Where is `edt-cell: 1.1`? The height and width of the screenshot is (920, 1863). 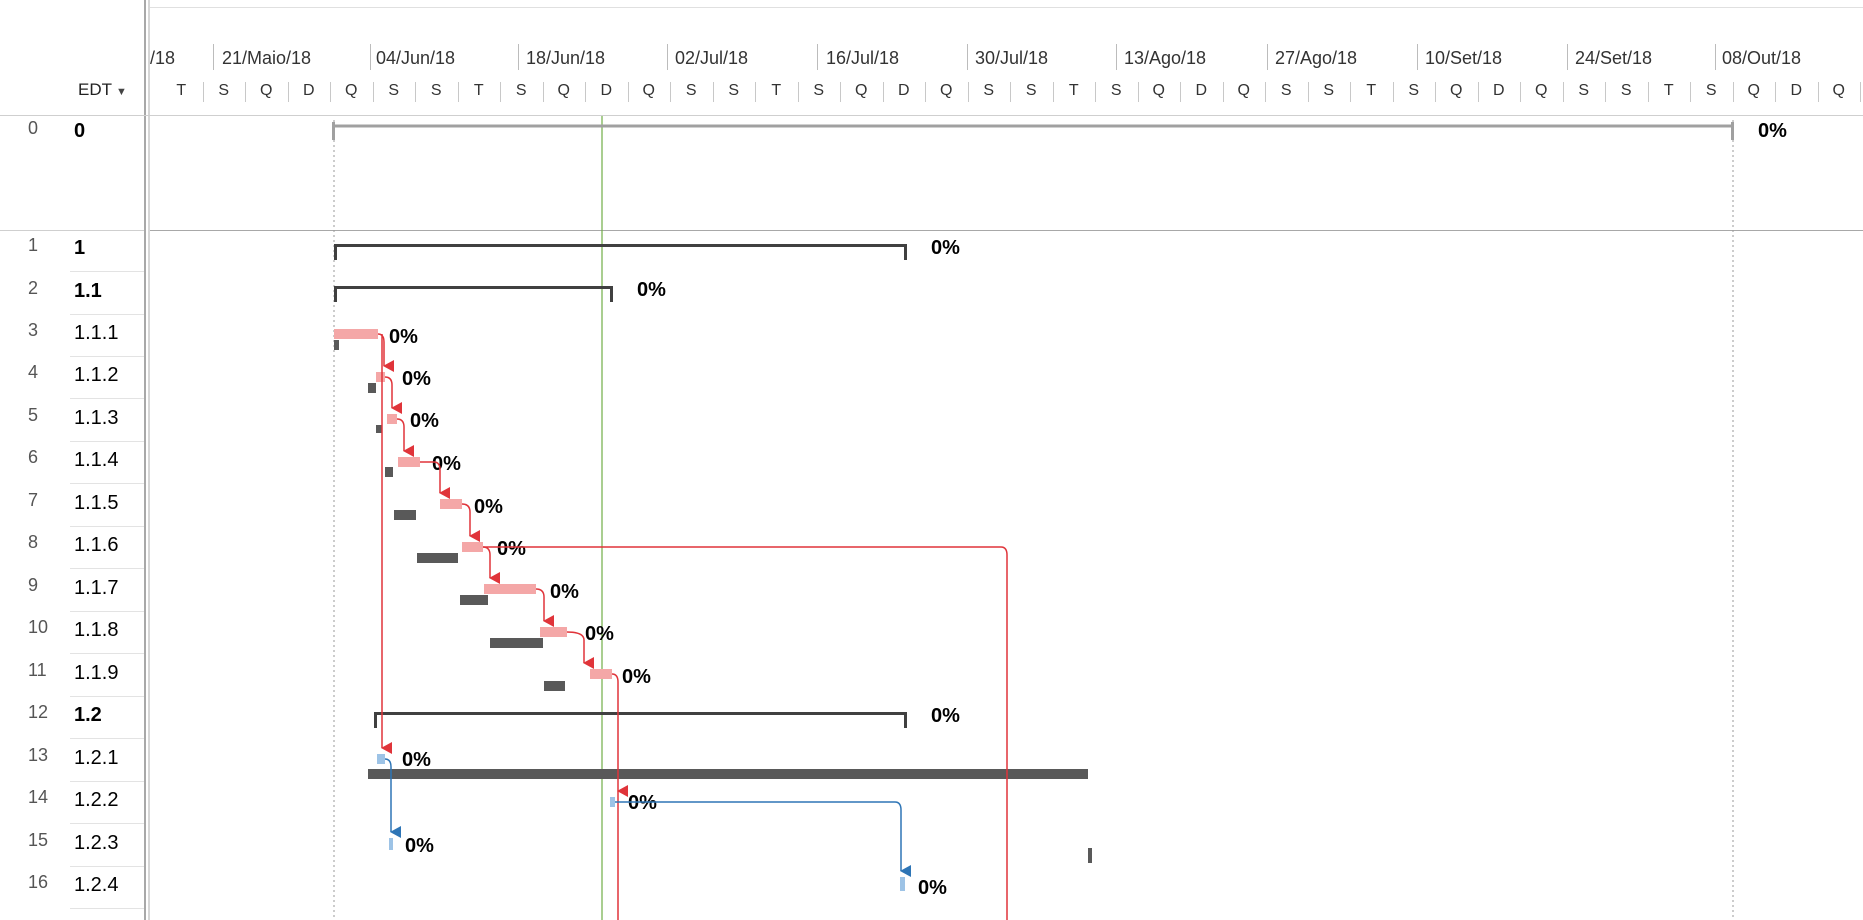
edt-cell: 1.1 is located at coordinates (88, 291).